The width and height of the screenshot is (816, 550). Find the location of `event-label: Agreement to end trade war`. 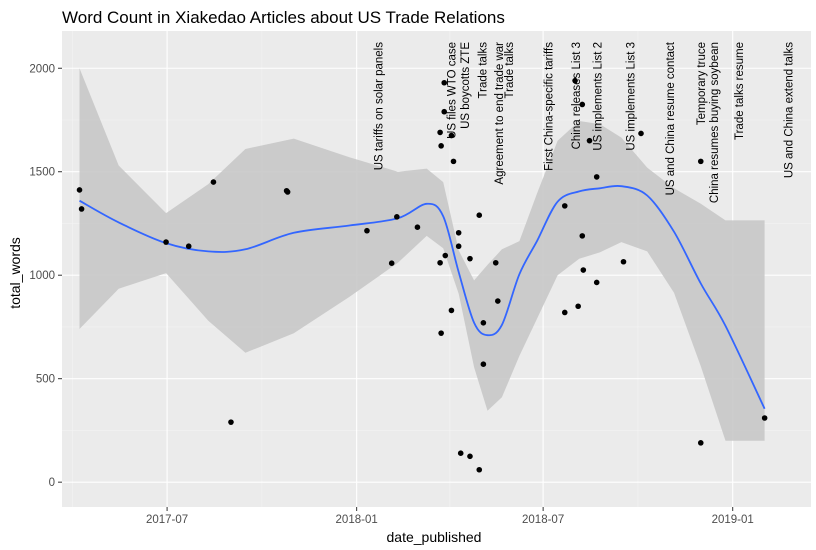

event-label: Agreement to end trade war is located at coordinates (500, 113).